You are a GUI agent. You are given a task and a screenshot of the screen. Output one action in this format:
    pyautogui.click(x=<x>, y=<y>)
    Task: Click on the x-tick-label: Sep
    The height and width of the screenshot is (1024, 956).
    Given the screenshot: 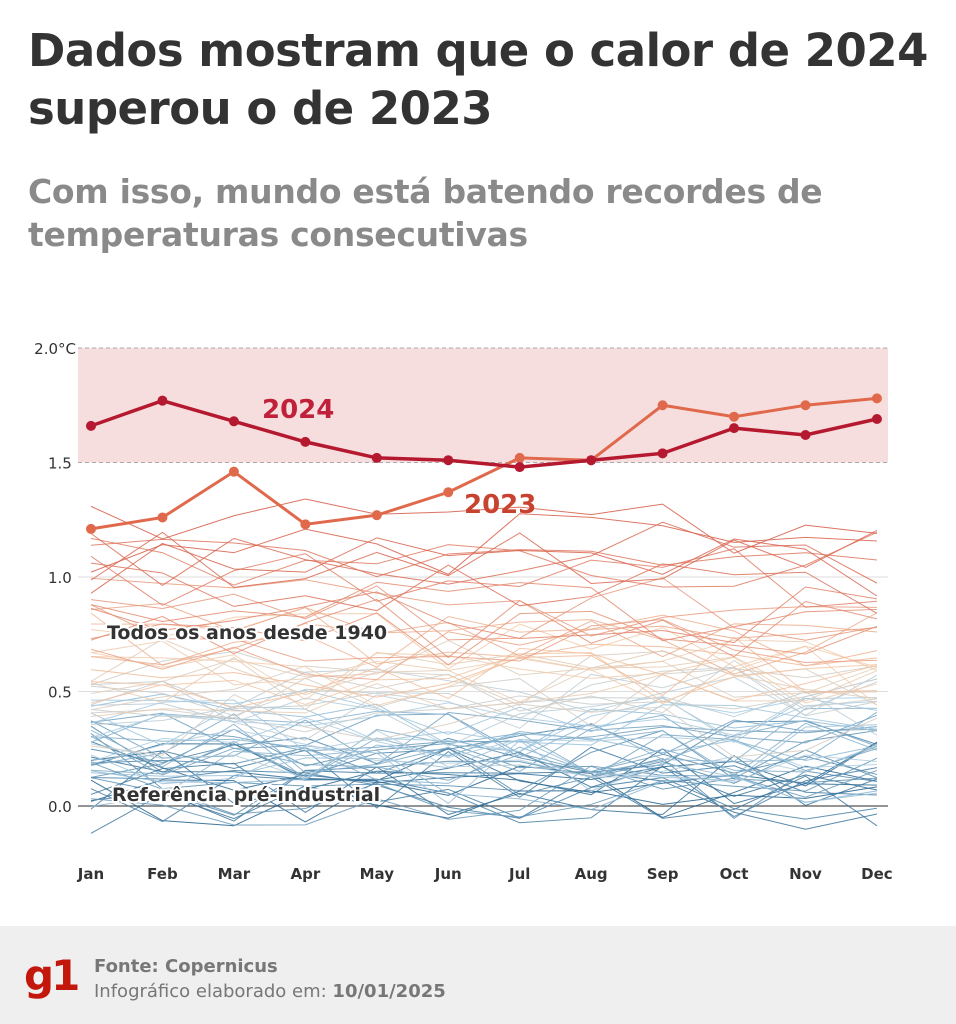 What is the action you would take?
    pyautogui.click(x=663, y=874)
    